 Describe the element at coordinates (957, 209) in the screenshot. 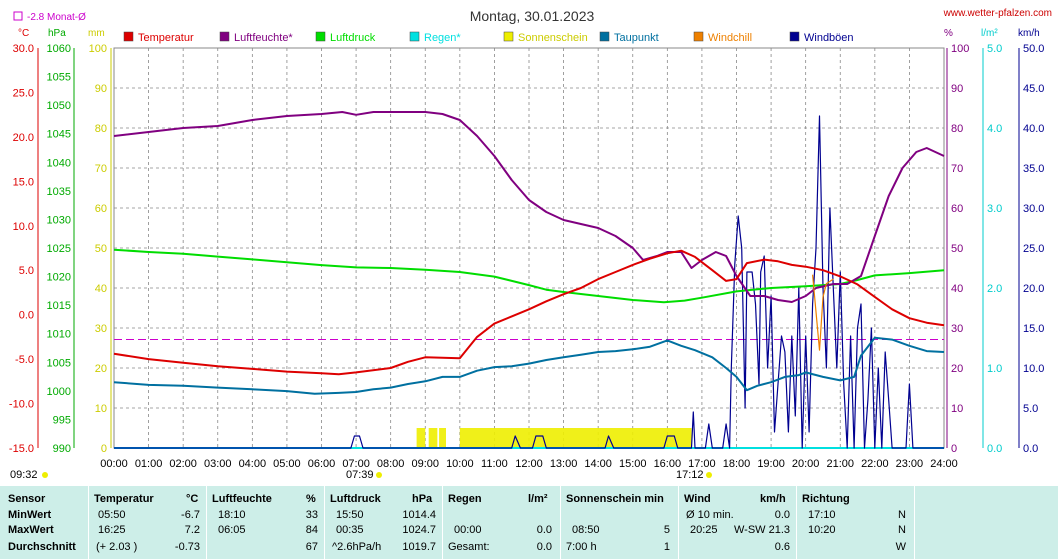

I see `tick-label-humidity: 60` at that location.